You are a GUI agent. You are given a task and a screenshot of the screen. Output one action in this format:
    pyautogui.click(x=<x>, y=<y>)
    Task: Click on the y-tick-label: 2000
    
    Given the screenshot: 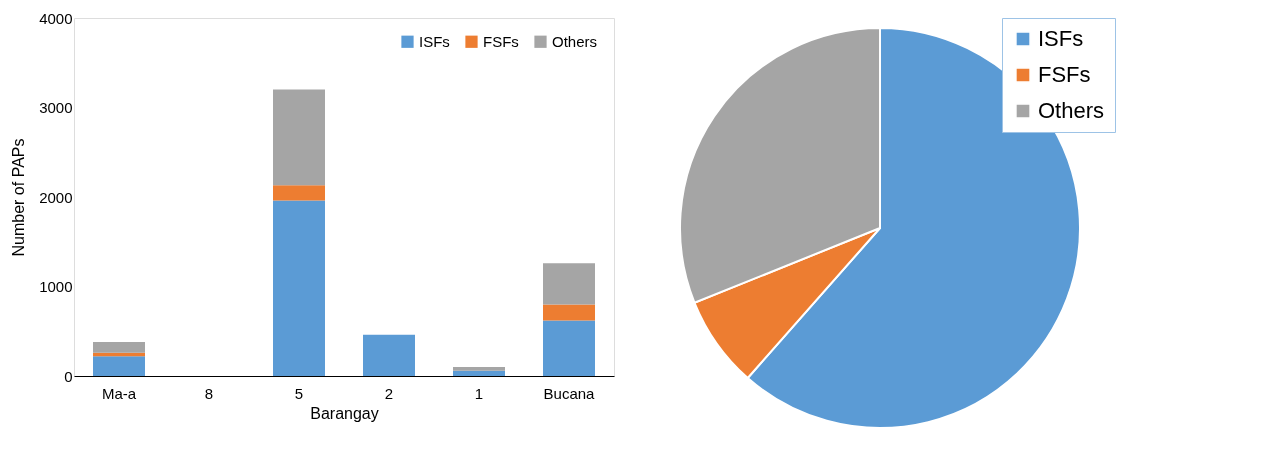 What is the action you would take?
    pyautogui.click(x=56, y=197)
    